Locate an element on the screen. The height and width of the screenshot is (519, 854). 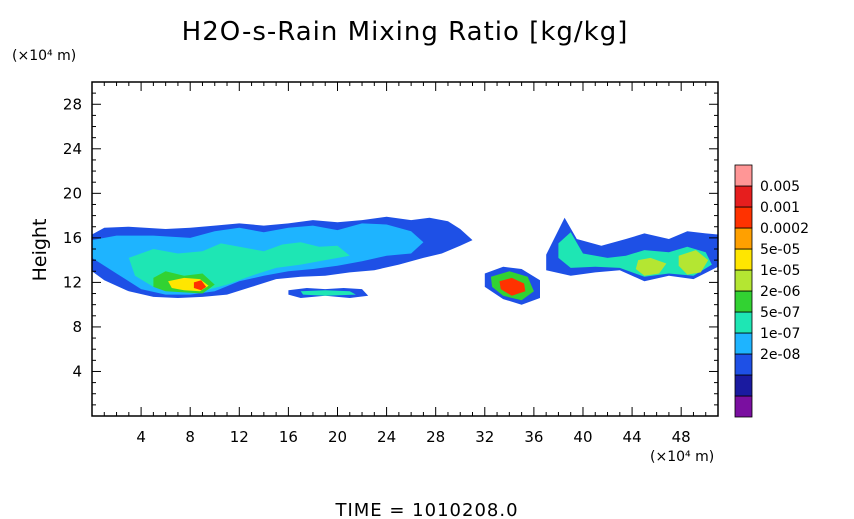
x-tick-label: 20 is located at coordinates (337, 437).